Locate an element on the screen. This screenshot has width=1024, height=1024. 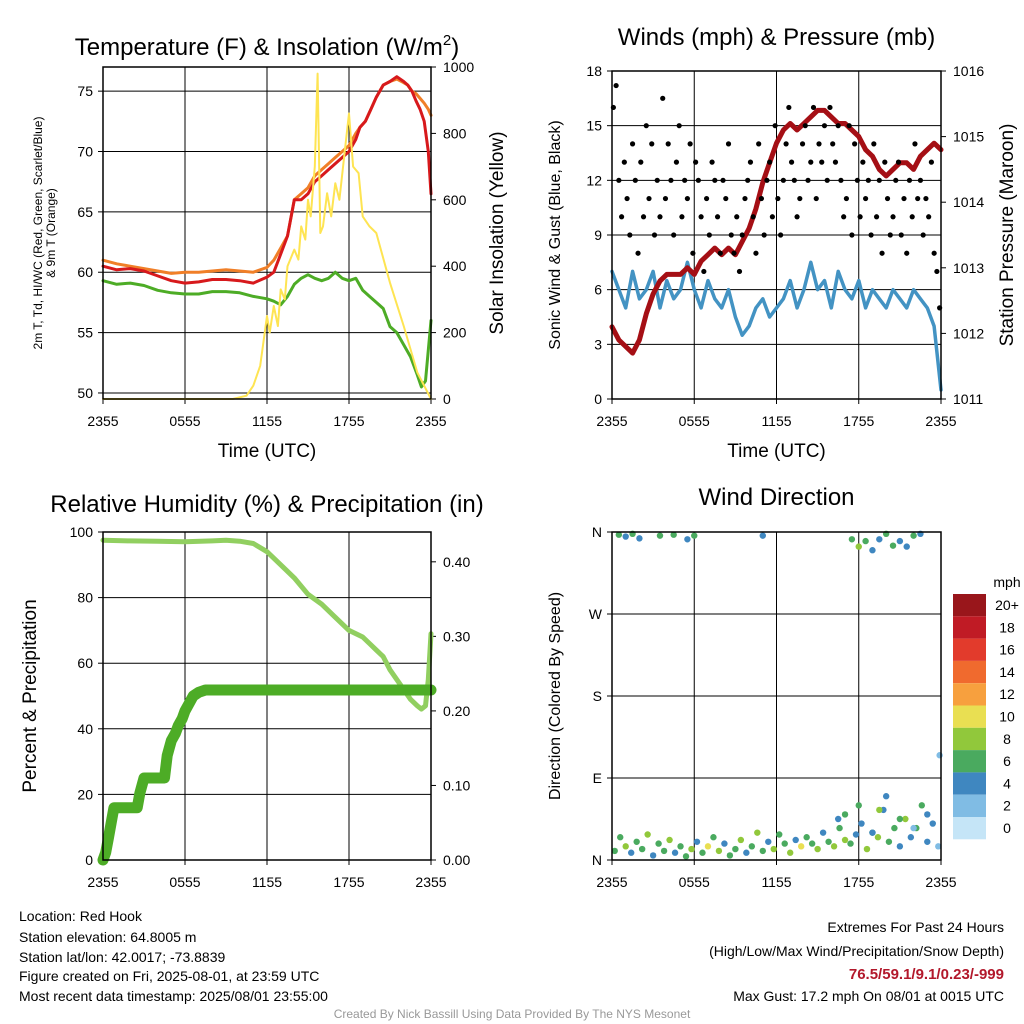
series-line-solar-insolation is located at coordinates (267, 236).